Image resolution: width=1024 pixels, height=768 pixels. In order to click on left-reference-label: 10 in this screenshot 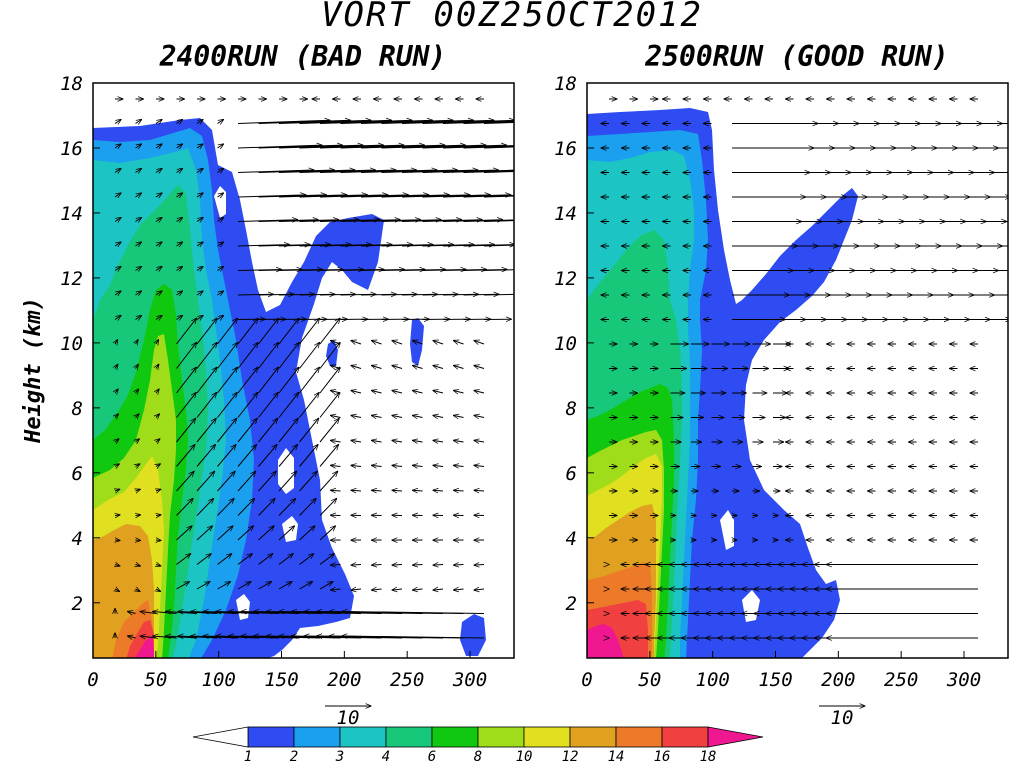, I will do `click(348, 718)`.